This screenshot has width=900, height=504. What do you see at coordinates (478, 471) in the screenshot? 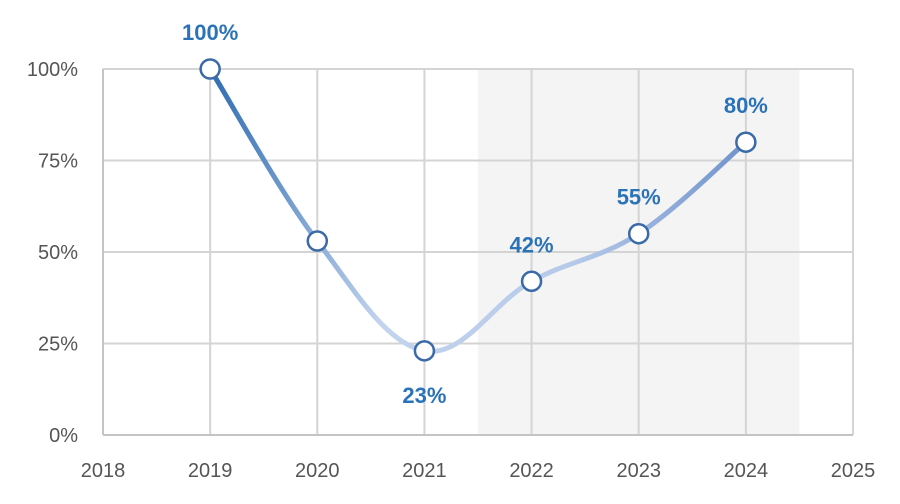
I see `x-tick-labels: 2018 2019 2020 2021 2022 2023 2024 2025` at bounding box center [478, 471].